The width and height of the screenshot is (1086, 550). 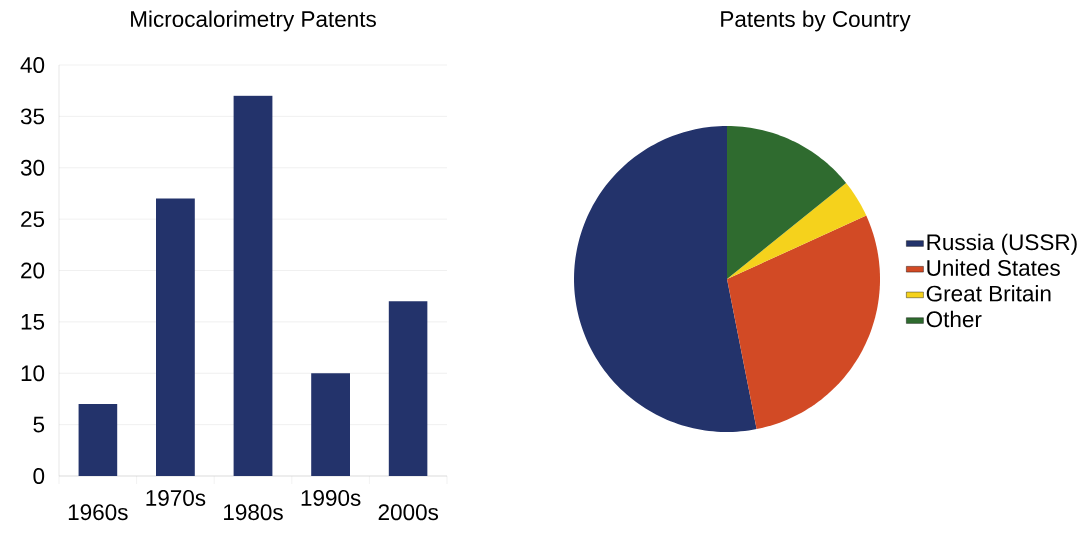 What do you see at coordinates (39, 424) in the screenshot?
I see `y-tick-label: 5` at bounding box center [39, 424].